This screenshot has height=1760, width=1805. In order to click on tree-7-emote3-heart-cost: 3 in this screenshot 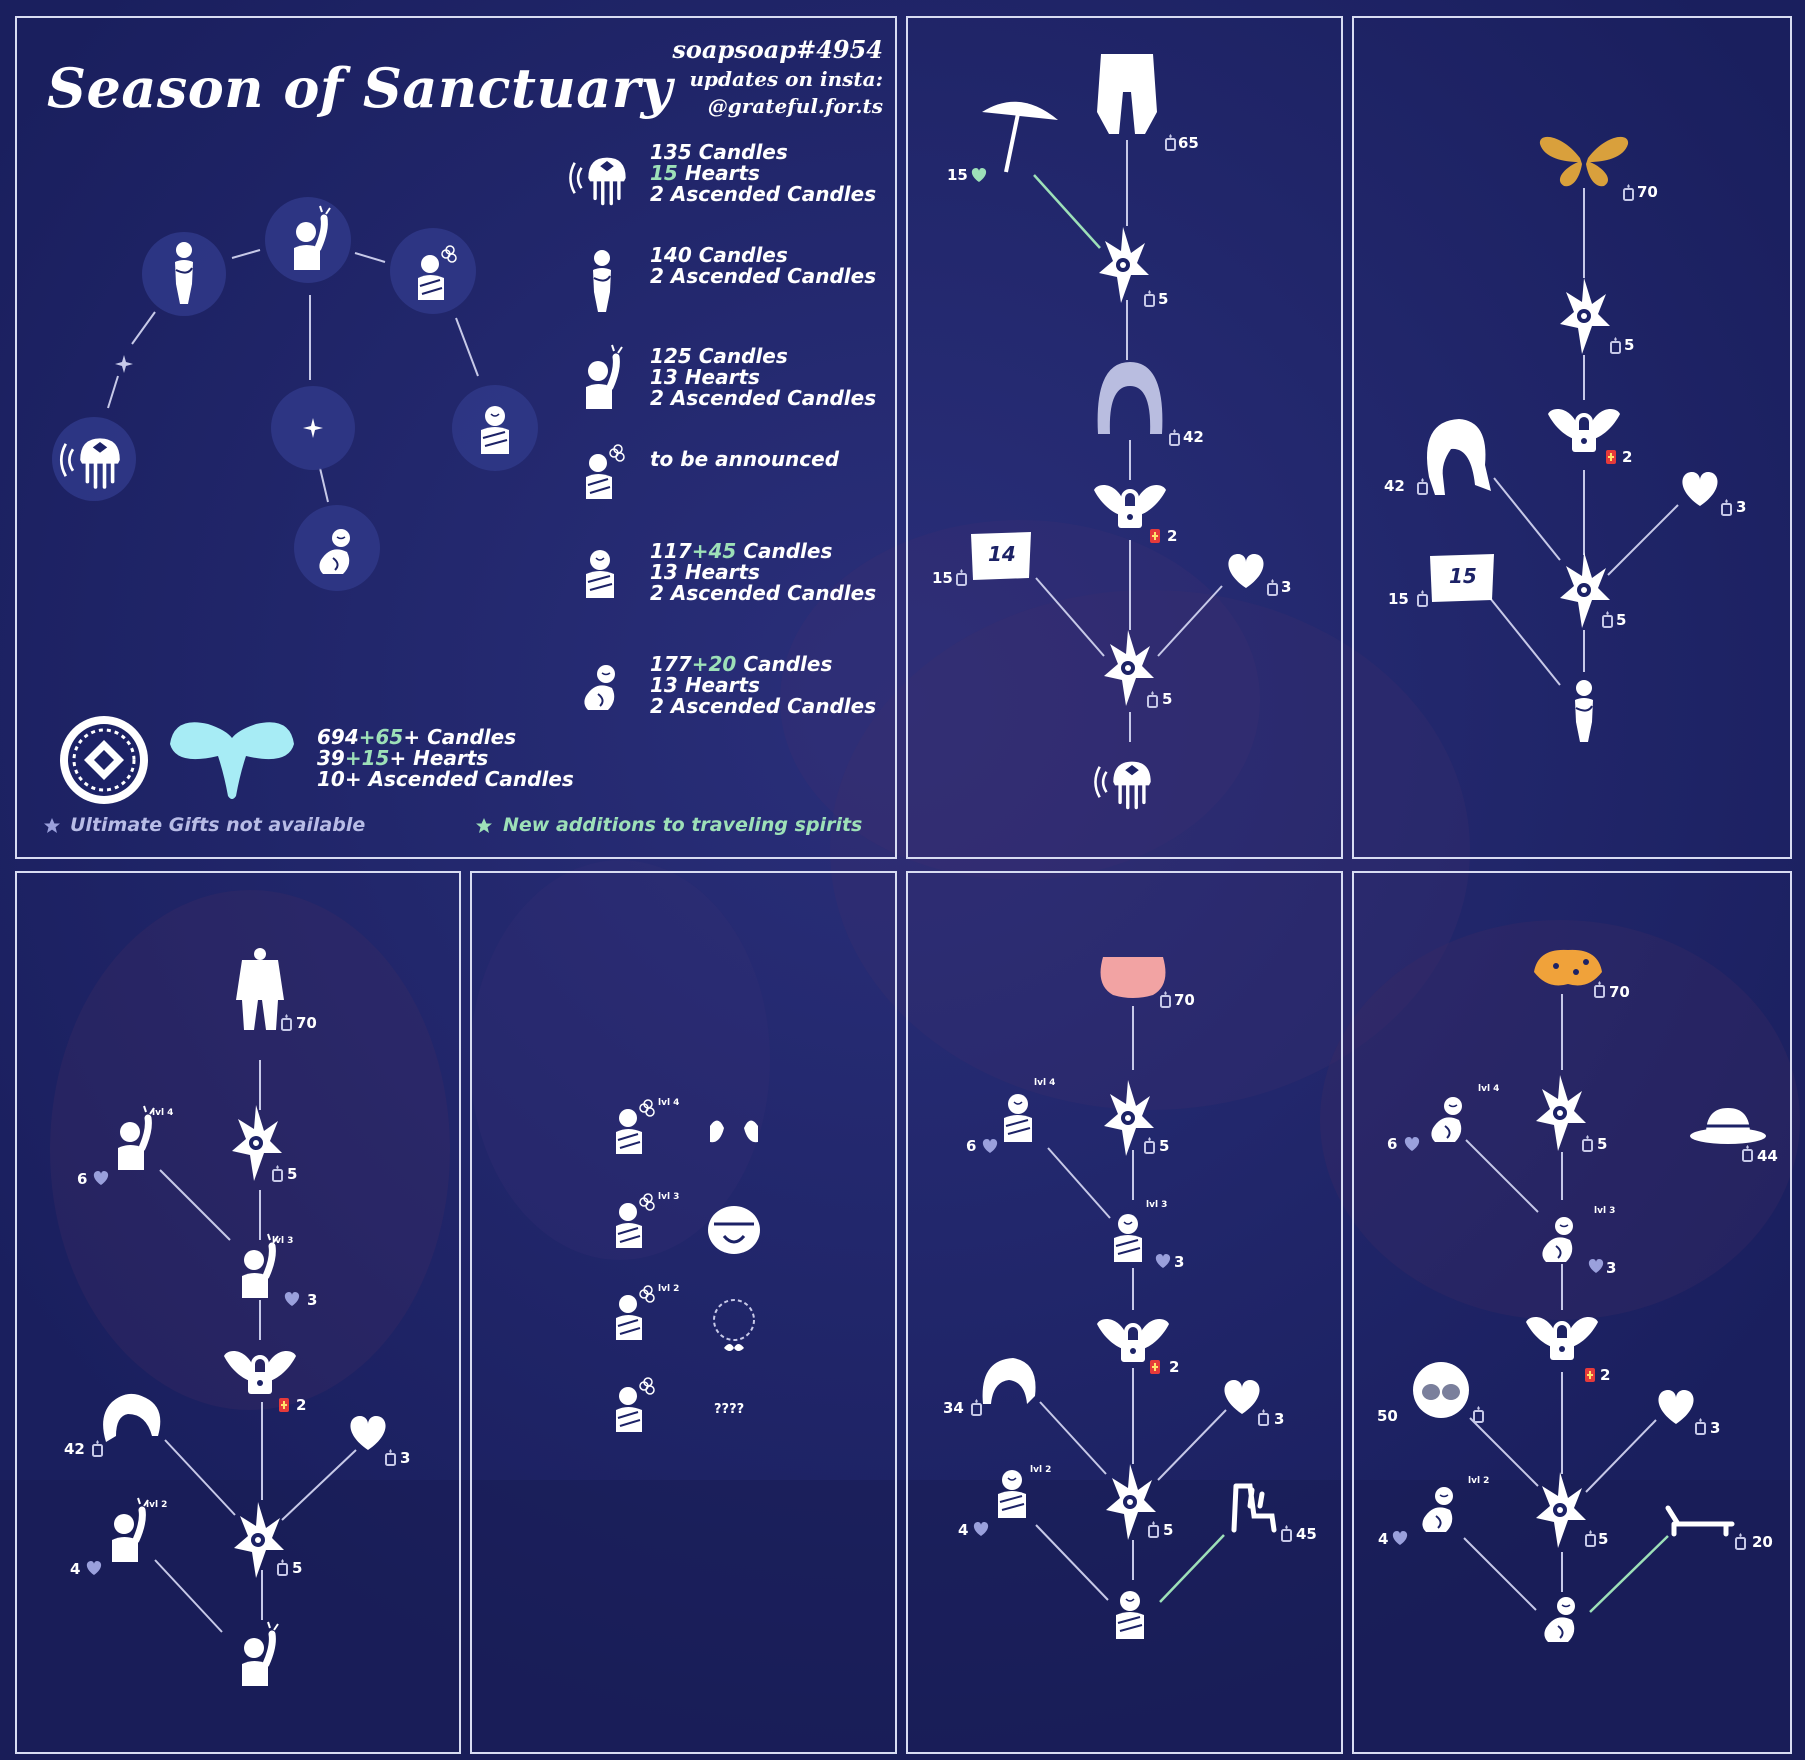, I will do `click(1611, 1268)`.